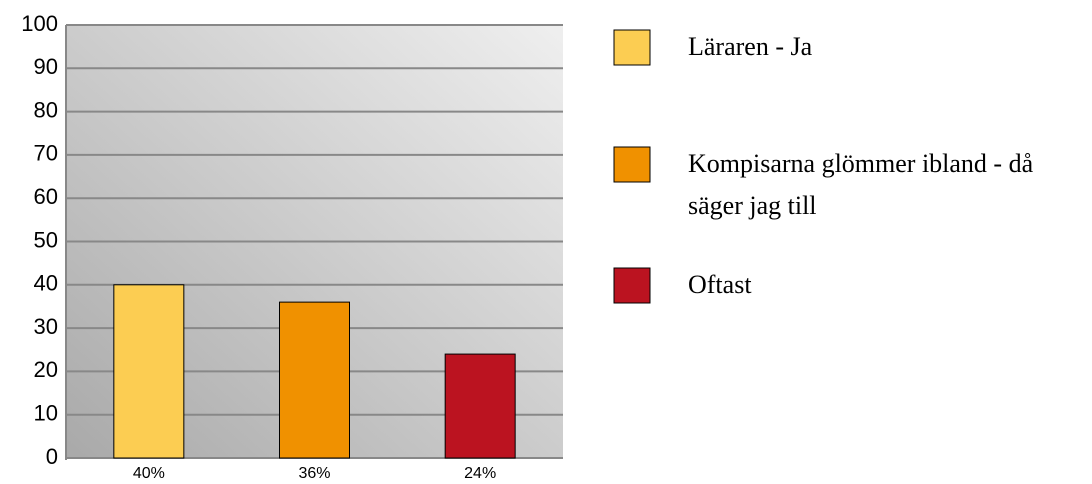 The image size is (1092, 484). I want to click on y-tick-label: 40, so click(46, 283).